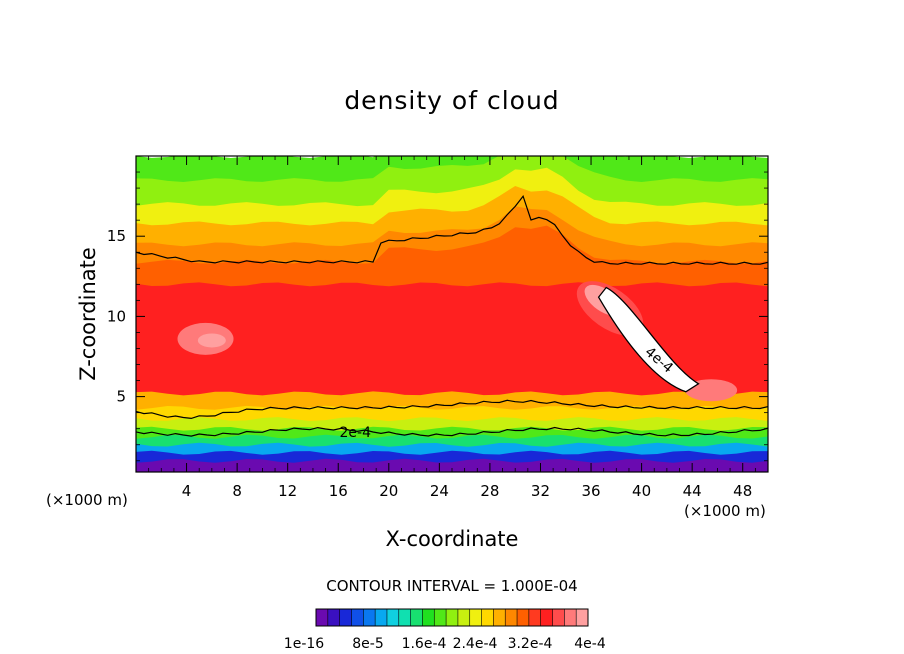  I want to click on x-unit-label-right: (×1000 m), so click(725, 511).